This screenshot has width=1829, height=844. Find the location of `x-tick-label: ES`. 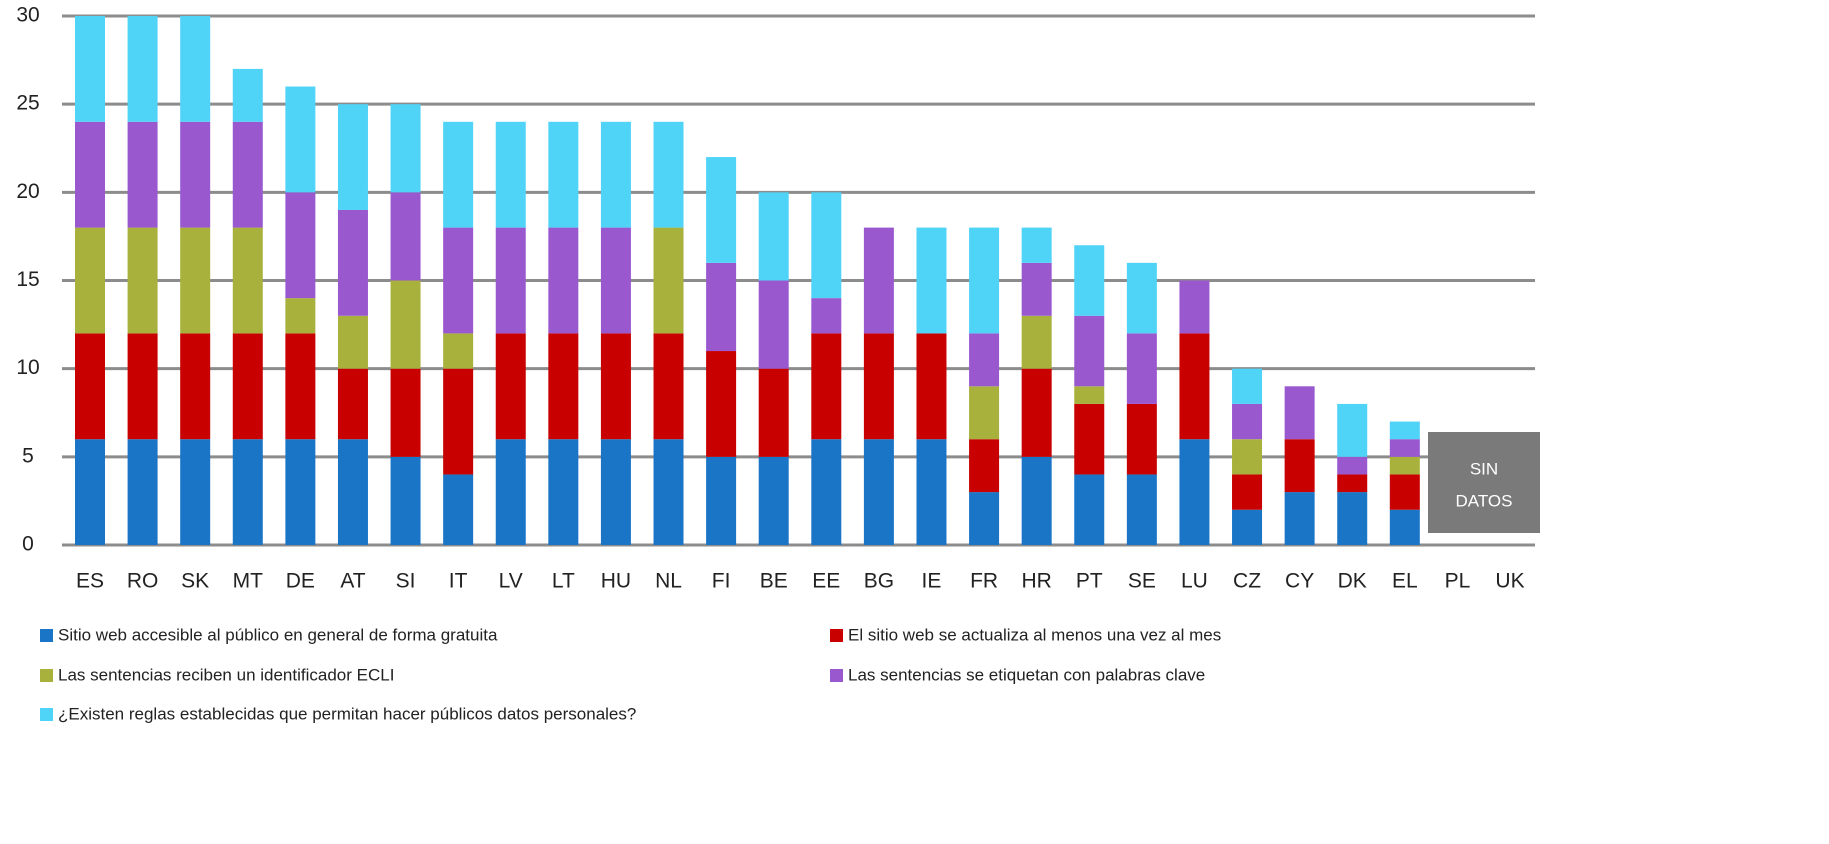

x-tick-label: ES is located at coordinates (90, 581).